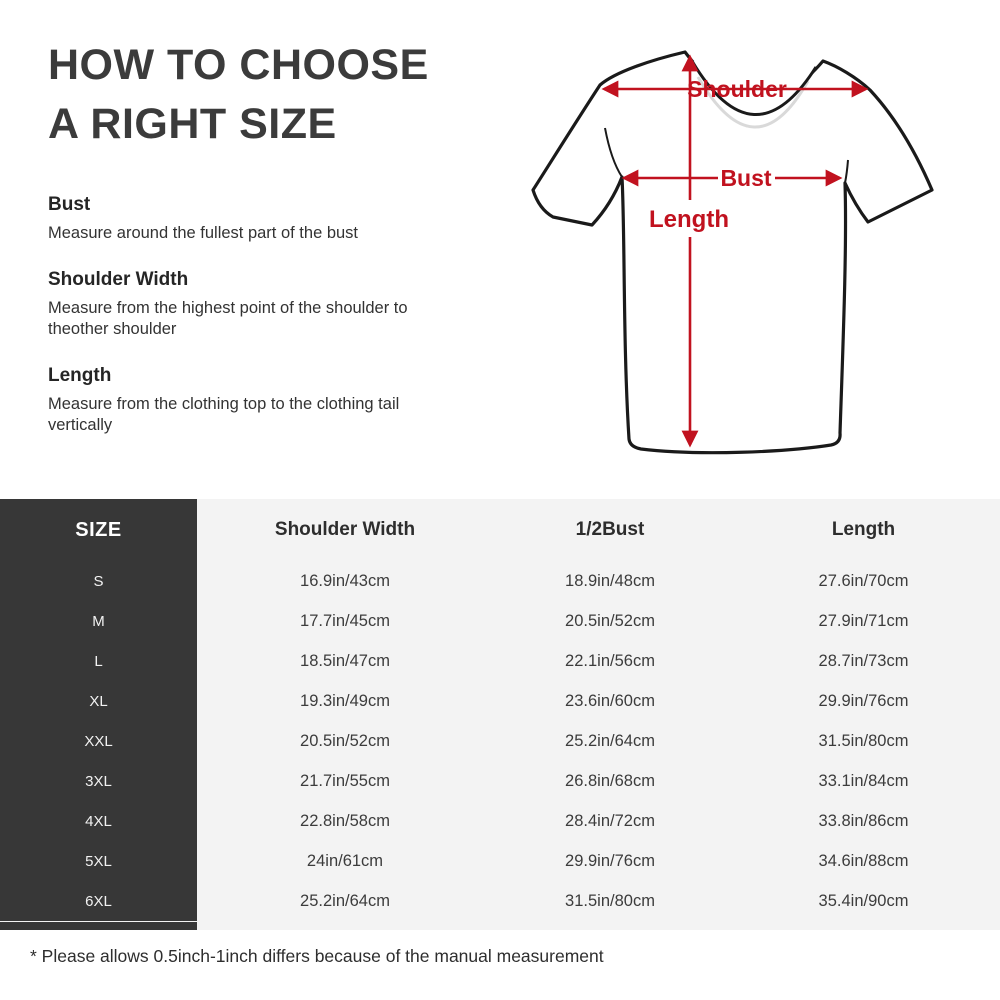  Describe the element at coordinates (98, 581) in the screenshot. I see `size-label: S` at that location.